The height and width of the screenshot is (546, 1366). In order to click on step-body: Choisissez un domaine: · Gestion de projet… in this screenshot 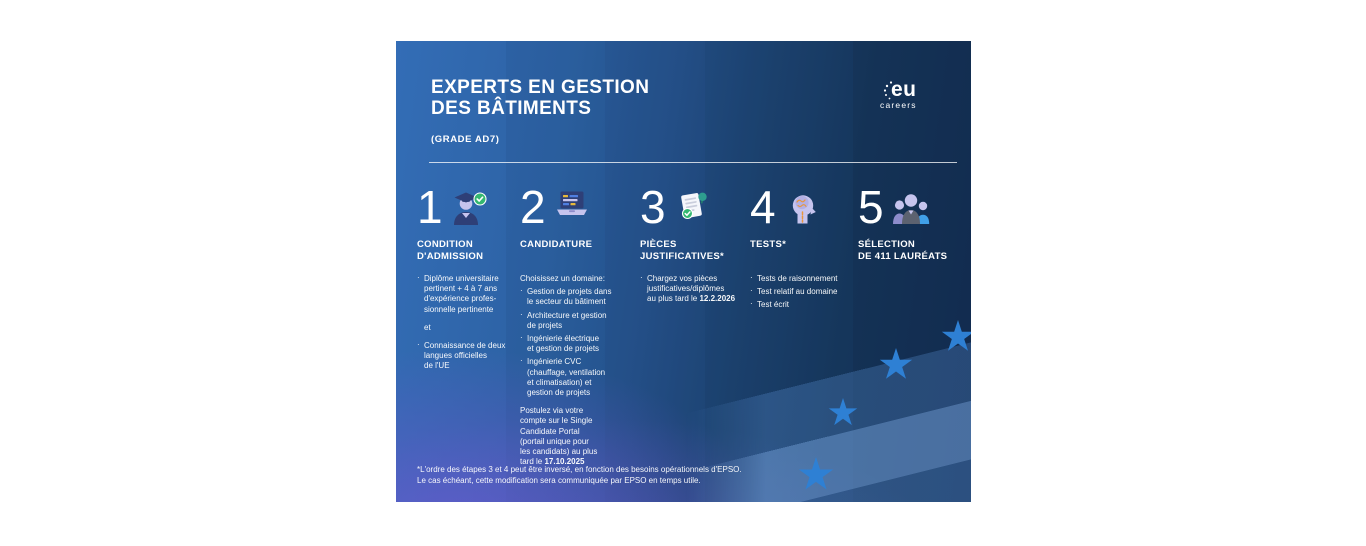, I will do `click(573, 370)`.